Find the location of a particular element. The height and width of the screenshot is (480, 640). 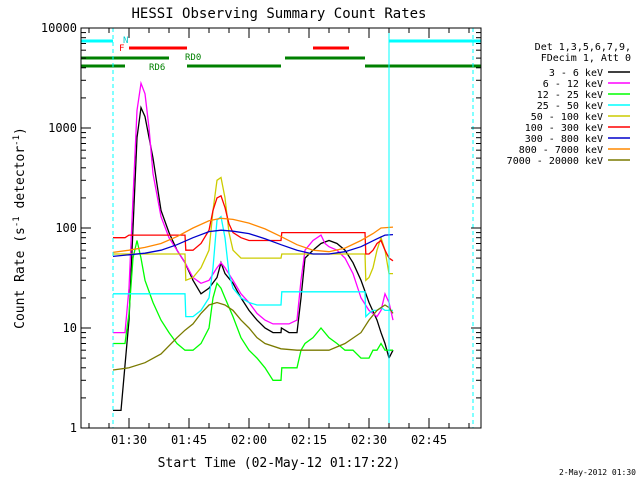

legend-header-0: Det 1,3,5,6,7,9, is located at coordinates (583, 47).